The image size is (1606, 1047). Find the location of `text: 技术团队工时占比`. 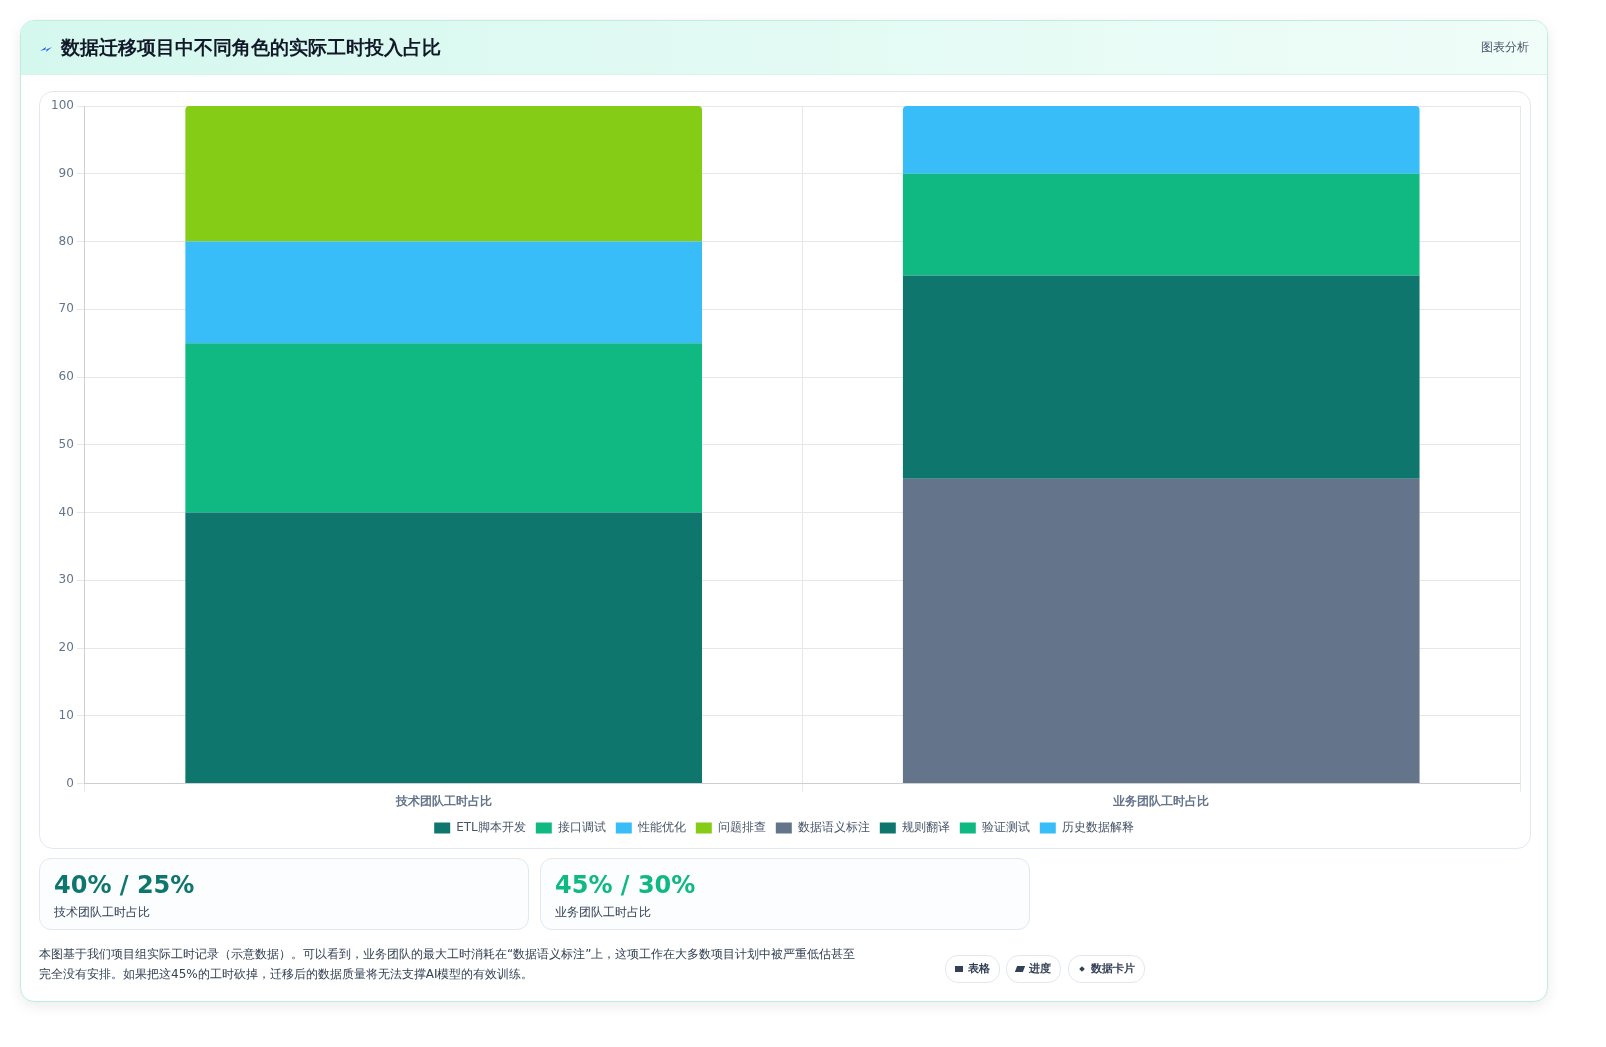

text: 技术团队工时占比 is located at coordinates (102, 912).